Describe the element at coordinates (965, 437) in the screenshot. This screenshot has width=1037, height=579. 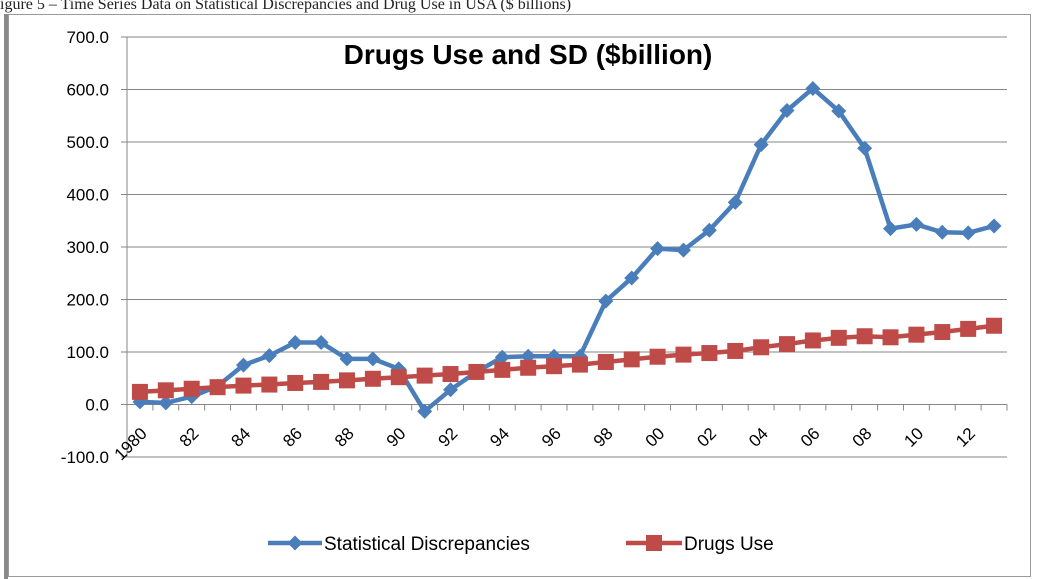
I see `x-tick-label: 12` at that location.